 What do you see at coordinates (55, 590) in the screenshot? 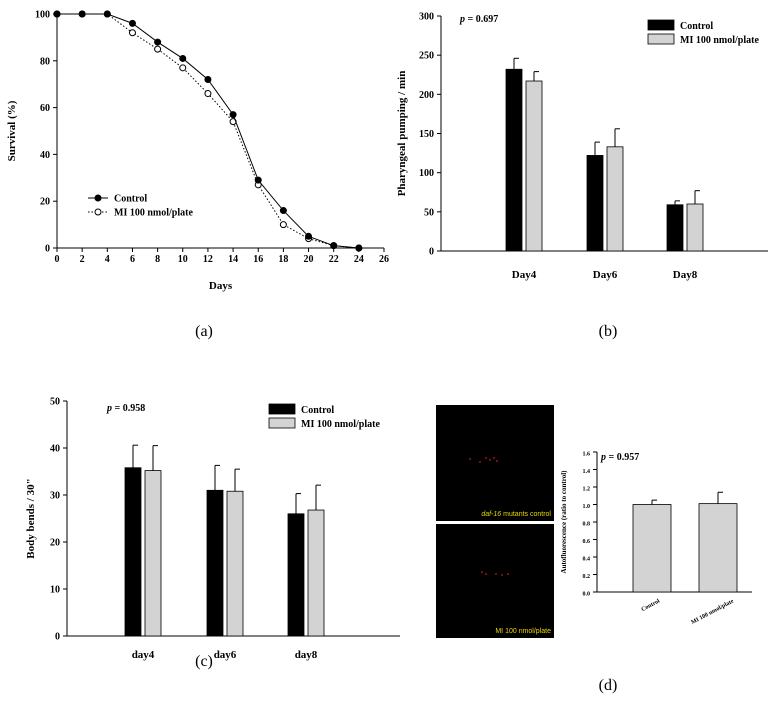
I see `y-tick-label: 10` at bounding box center [55, 590].